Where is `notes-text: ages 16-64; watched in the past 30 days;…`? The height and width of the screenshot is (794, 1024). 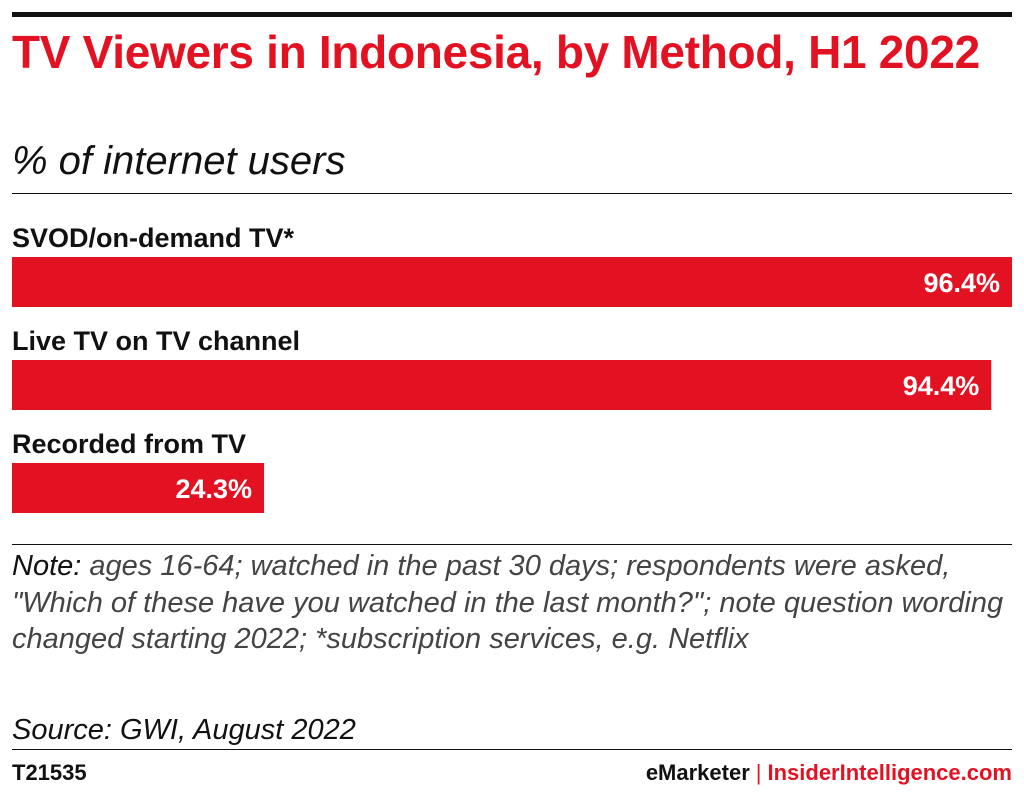
notes-text: ages 16-64; watched in the past 30 days;… is located at coordinates (508, 602).